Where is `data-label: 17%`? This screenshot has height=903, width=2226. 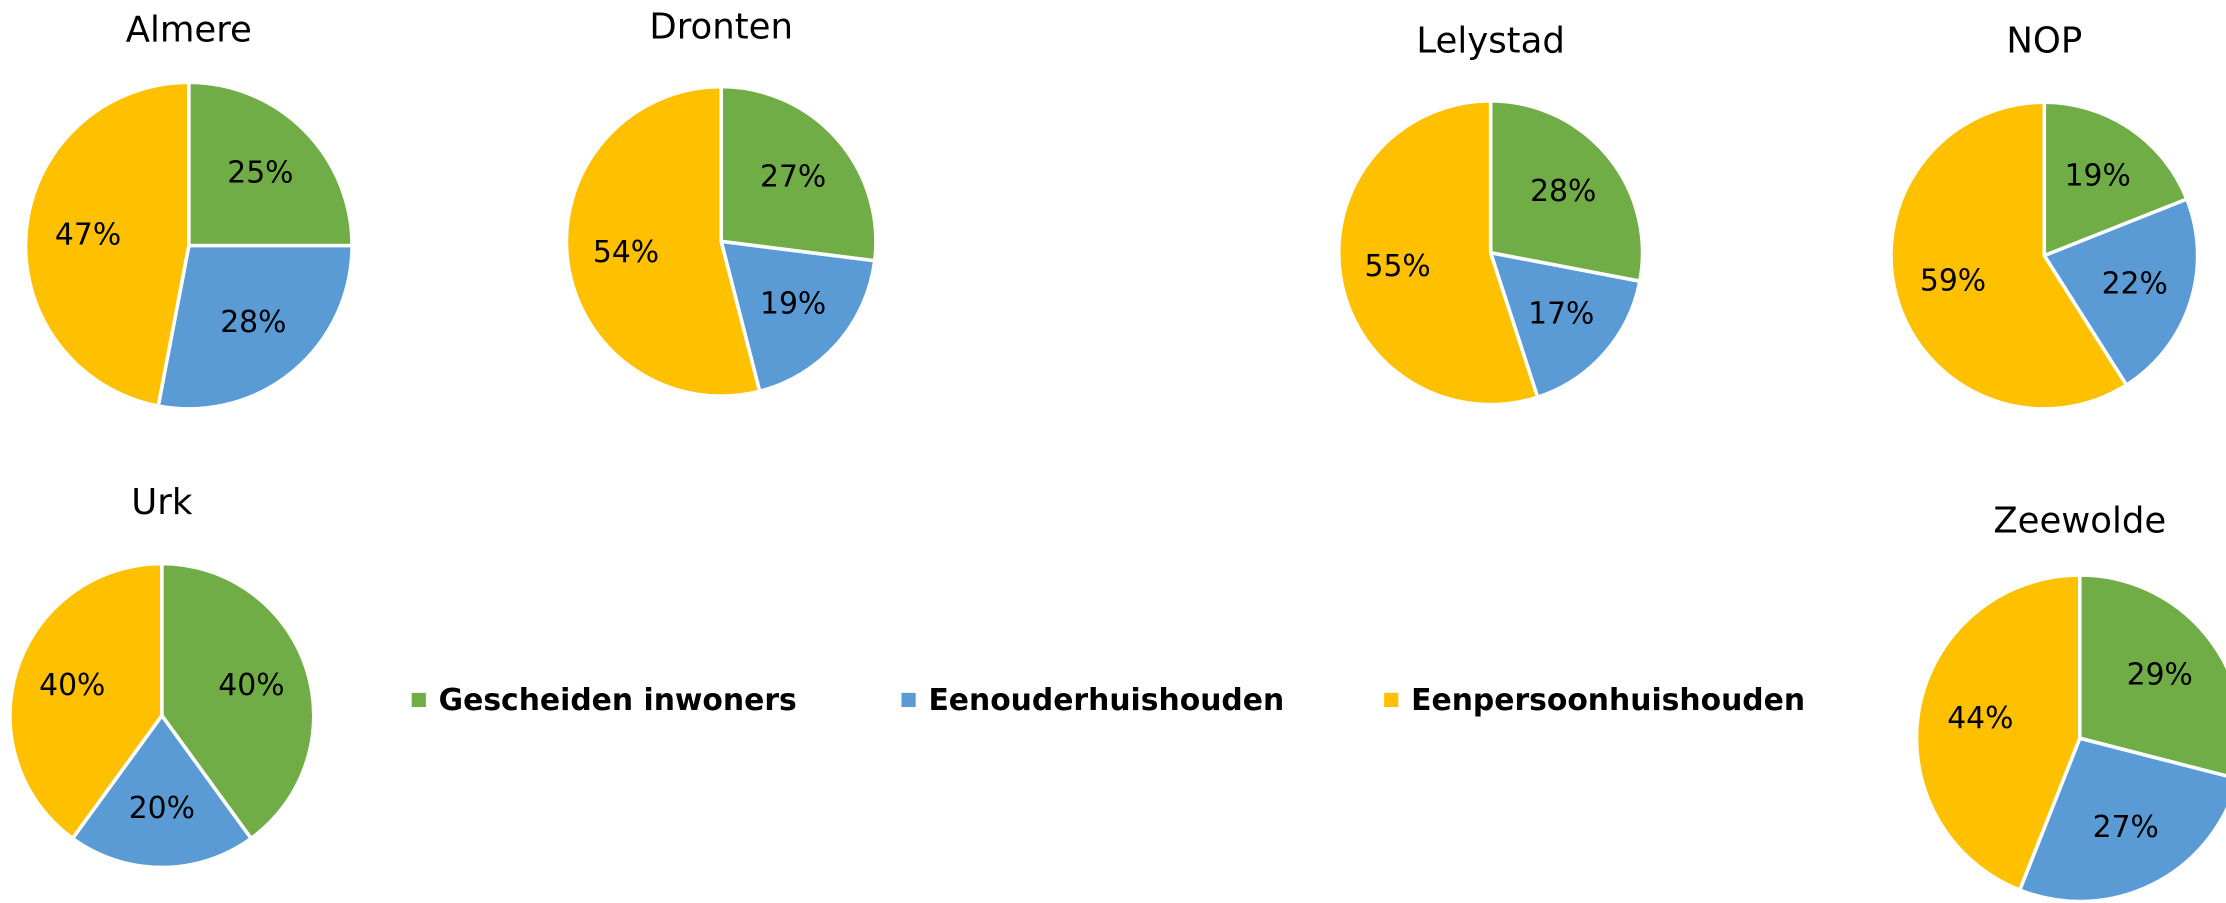 data-label: 17% is located at coordinates (1561, 314).